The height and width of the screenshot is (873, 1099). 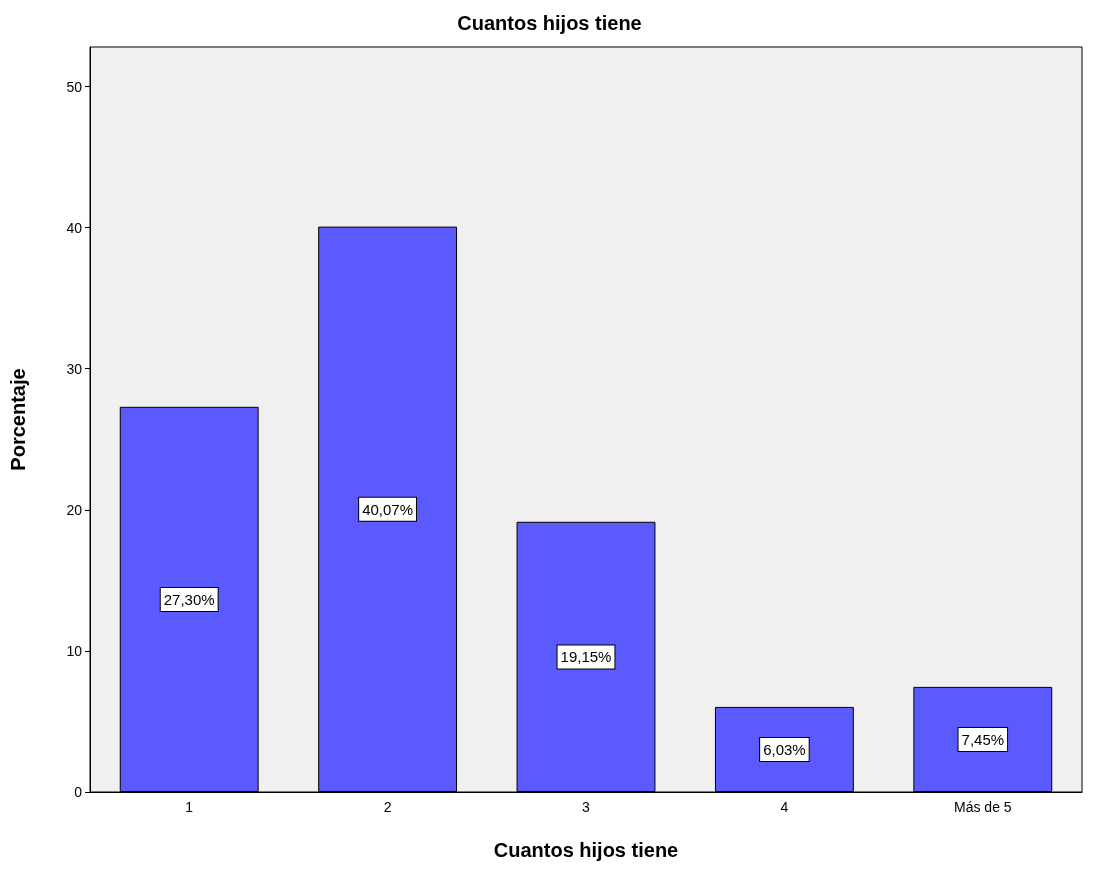 What do you see at coordinates (586, 657) in the screenshot?
I see `data-label: 19,15%` at bounding box center [586, 657].